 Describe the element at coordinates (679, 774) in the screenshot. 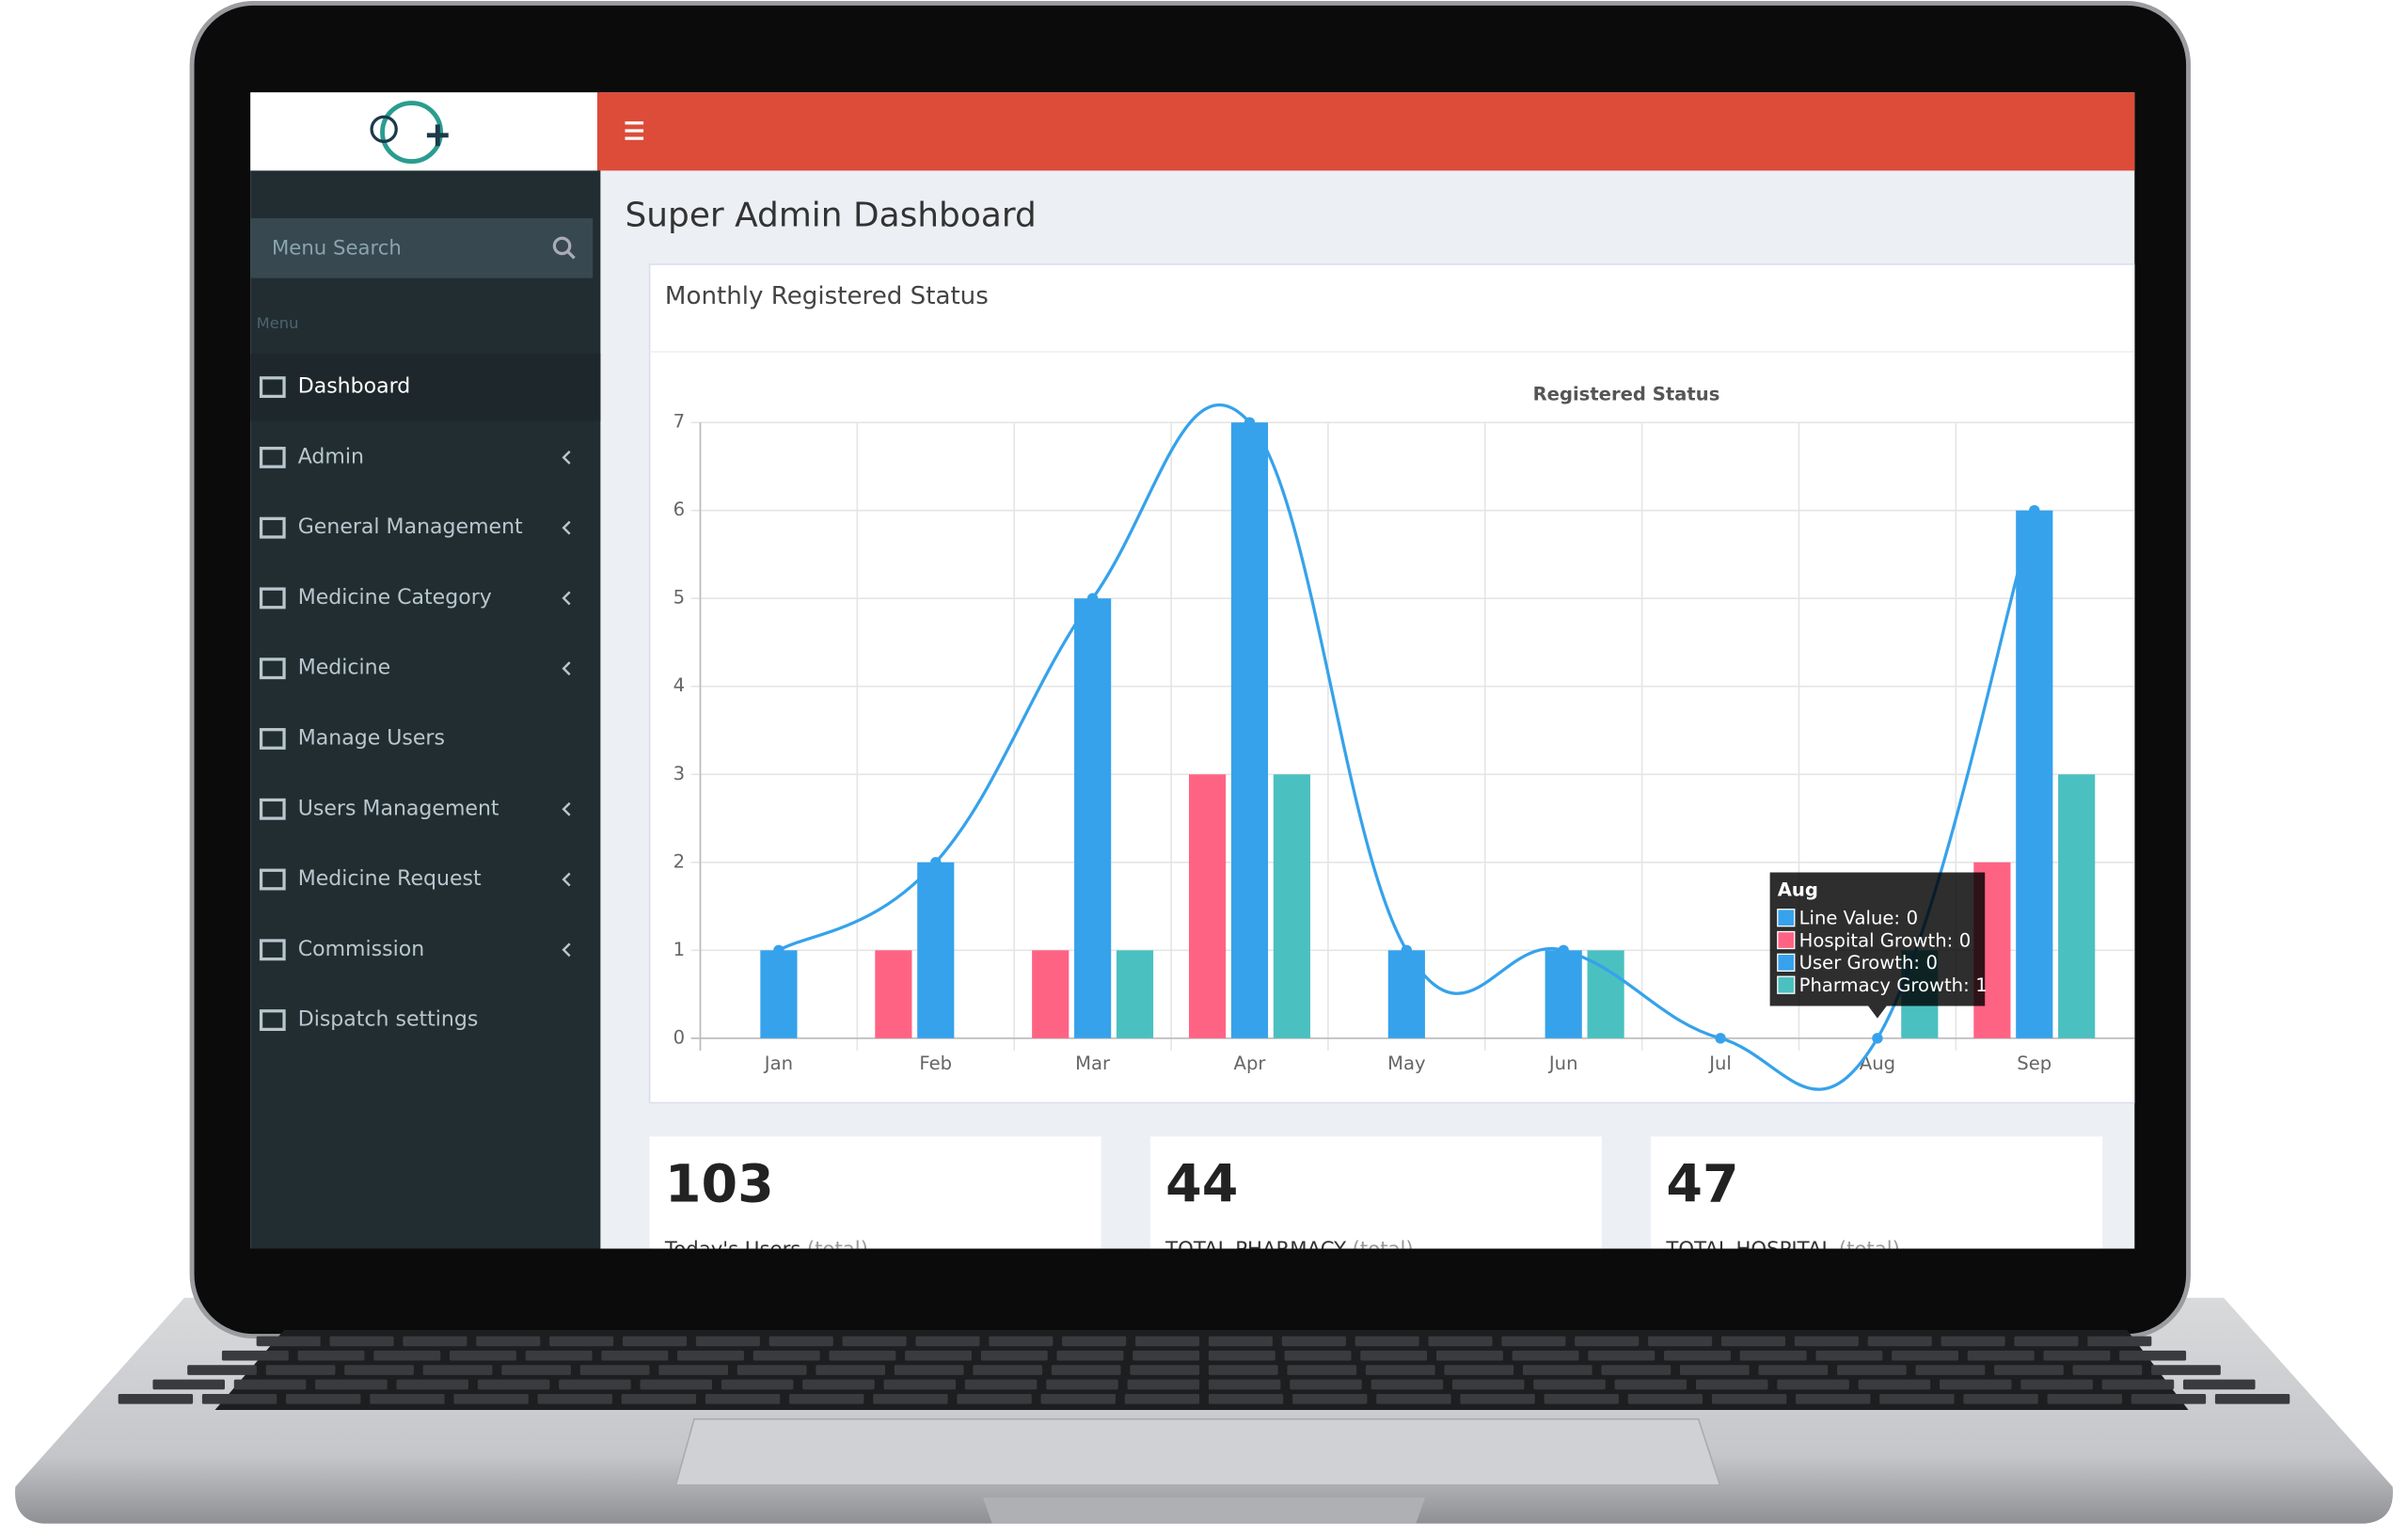

I see `y-tick-label: 3` at that location.